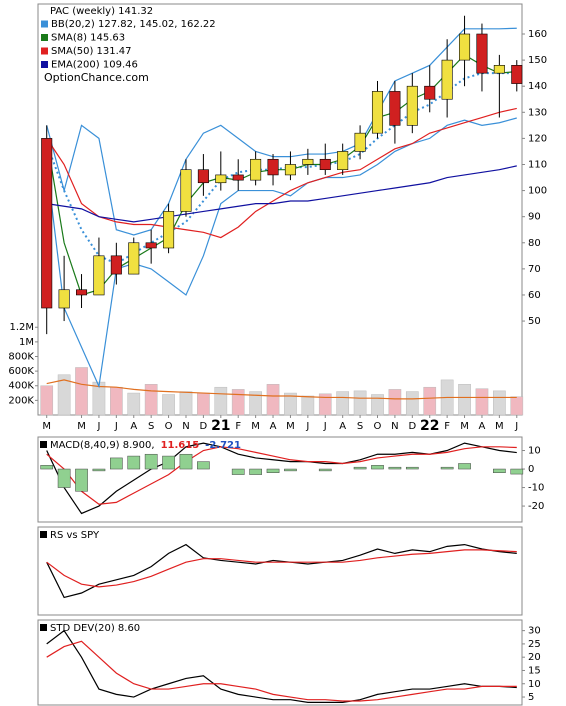 The width and height of the screenshot is (566, 706). Describe the element at coordinates (91, 51) in the screenshot. I see `legend-label: SMA(50) 131.47` at that location.